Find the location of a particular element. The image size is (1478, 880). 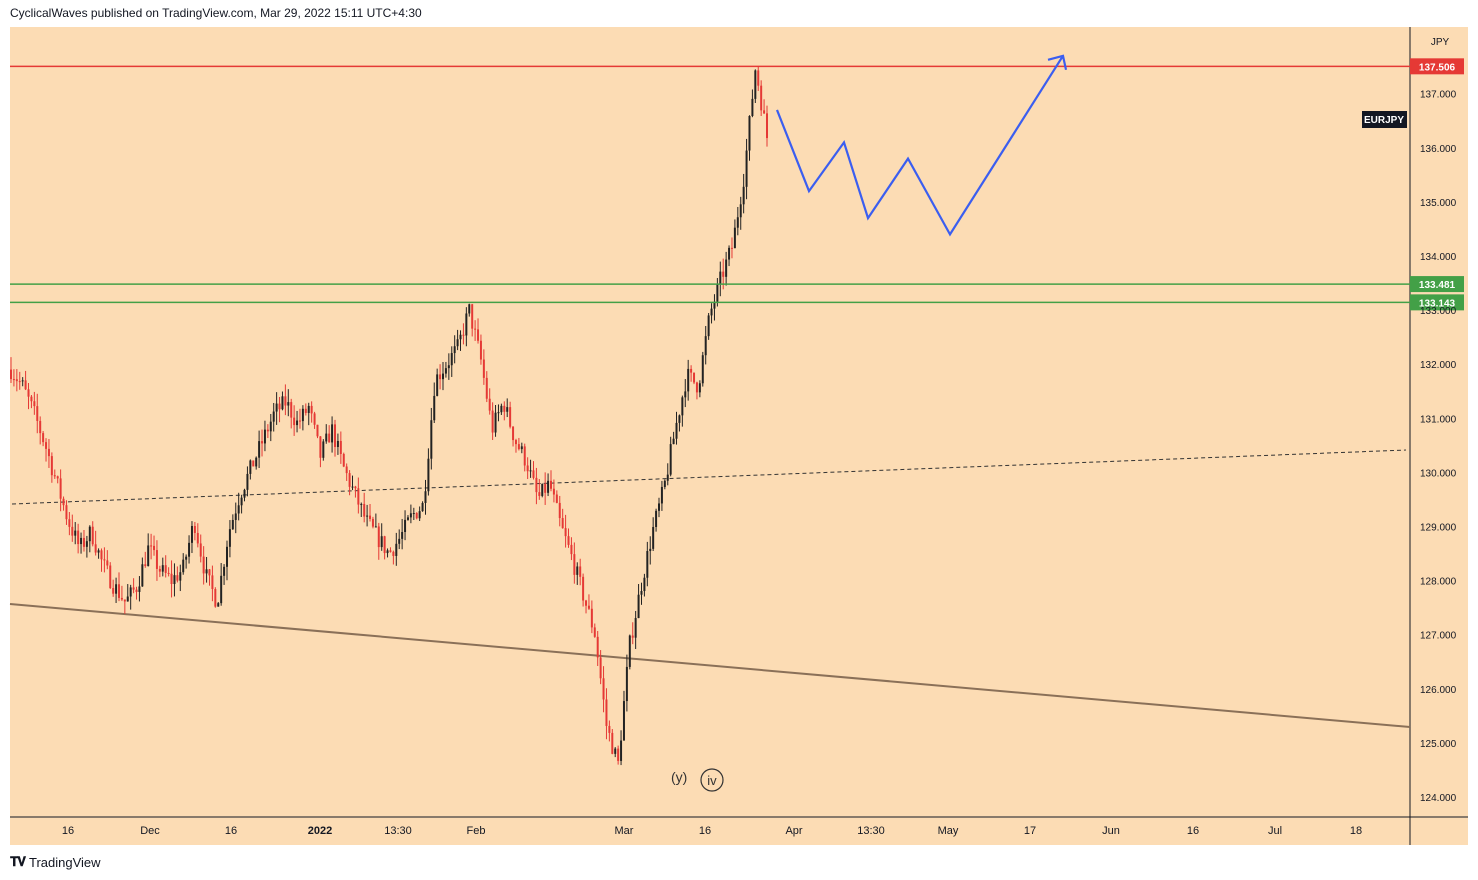

time-axis-background is located at coordinates (739, 831).